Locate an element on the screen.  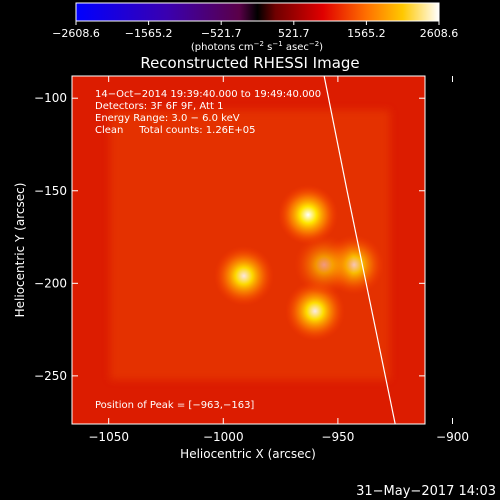
colorbar-tick-label: −521.7 is located at coordinates (221, 33).